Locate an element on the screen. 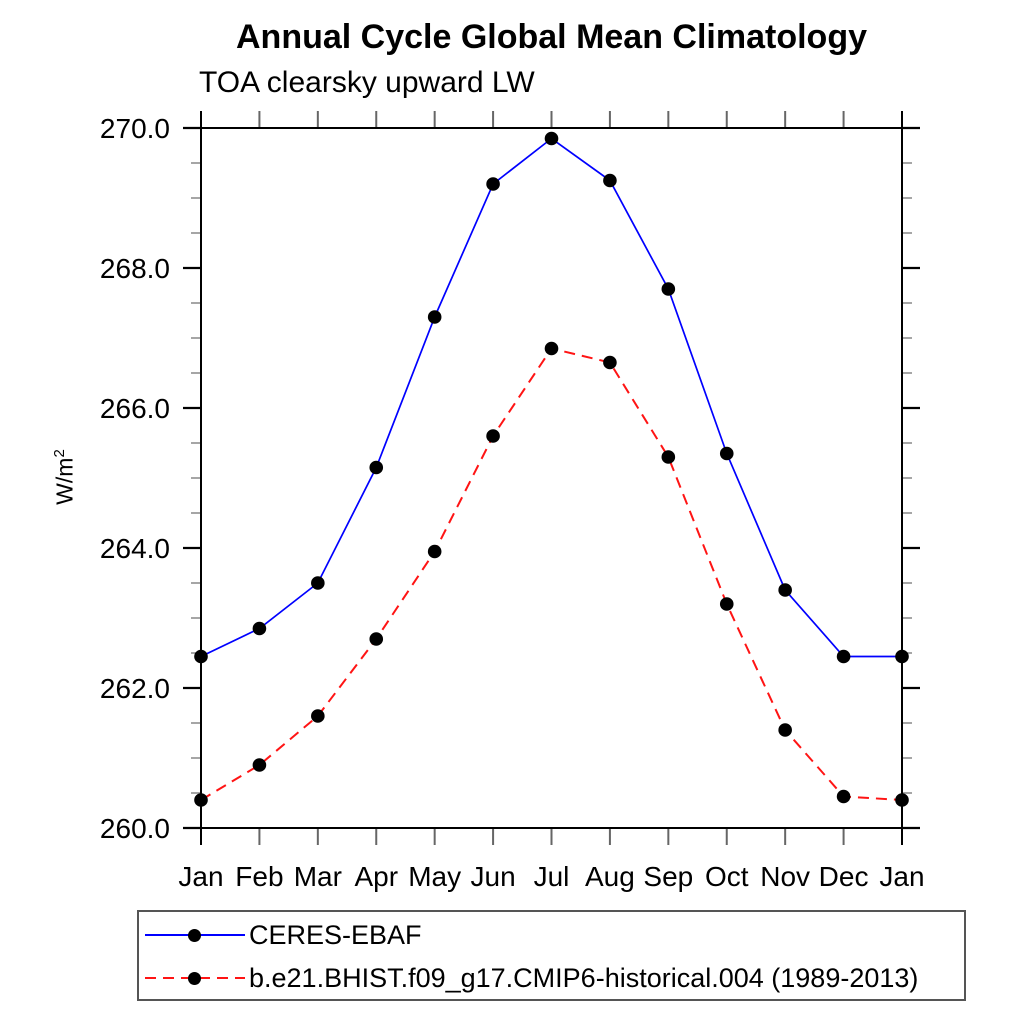  x-tick-label: Nov is located at coordinates (785, 876).